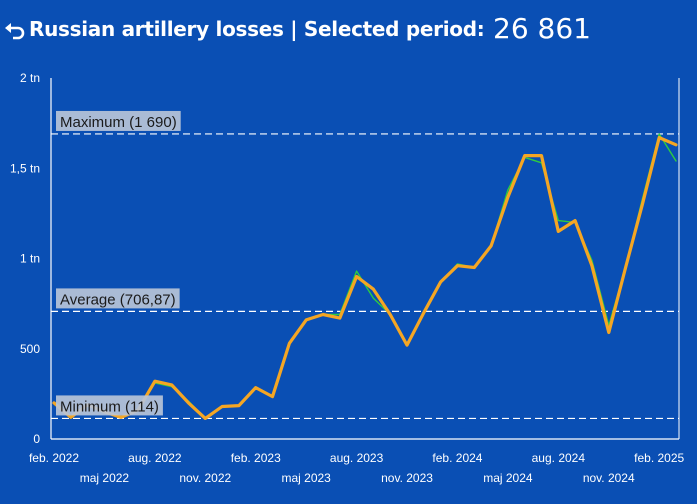  I want to click on y-tick-label: 1,5 tn, so click(25, 168).